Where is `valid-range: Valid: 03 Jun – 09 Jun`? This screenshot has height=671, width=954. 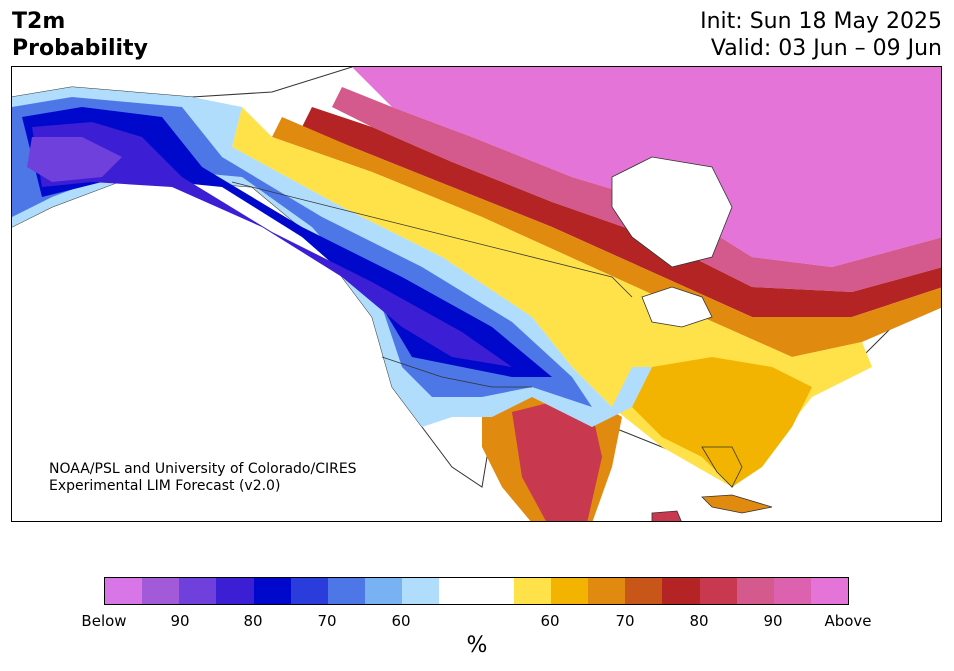
valid-range: Valid: 03 Jun – 09 Jun is located at coordinates (826, 48).